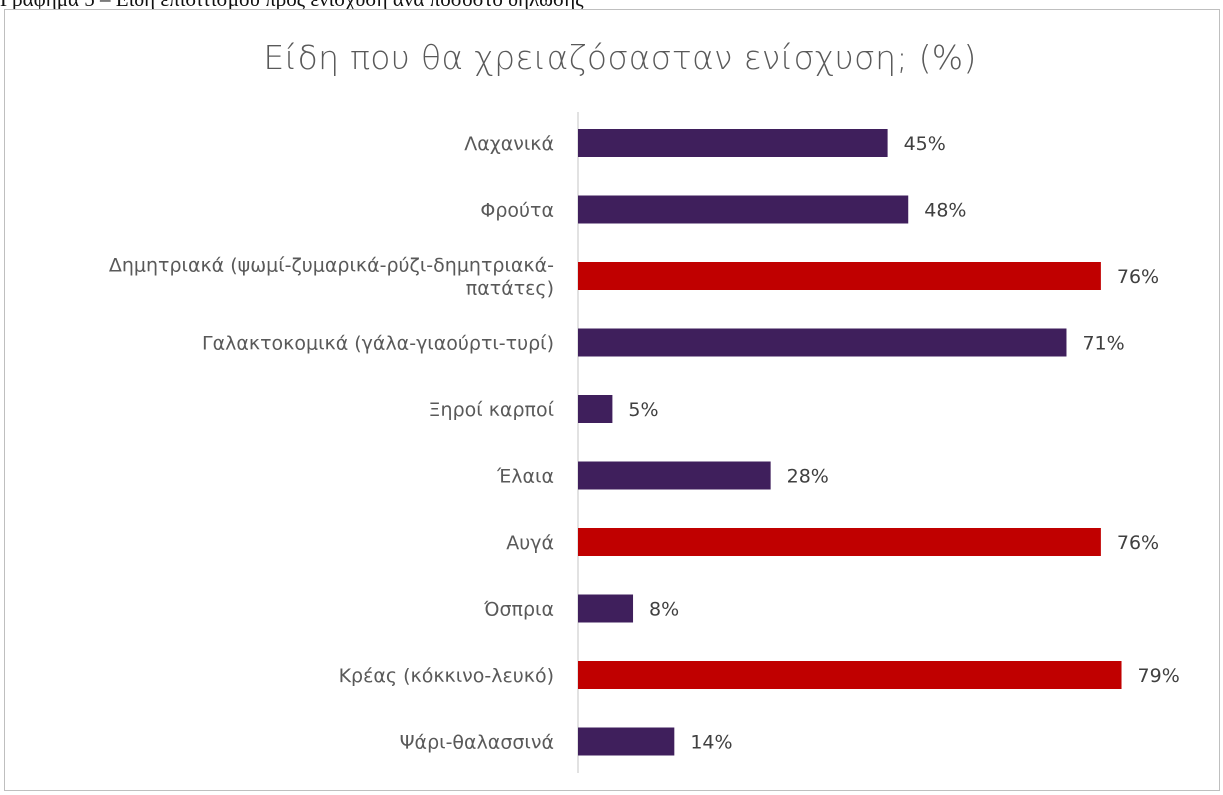 The height and width of the screenshot is (795, 1223). I want to click on value-label-7: 8%, so click(664, 610).